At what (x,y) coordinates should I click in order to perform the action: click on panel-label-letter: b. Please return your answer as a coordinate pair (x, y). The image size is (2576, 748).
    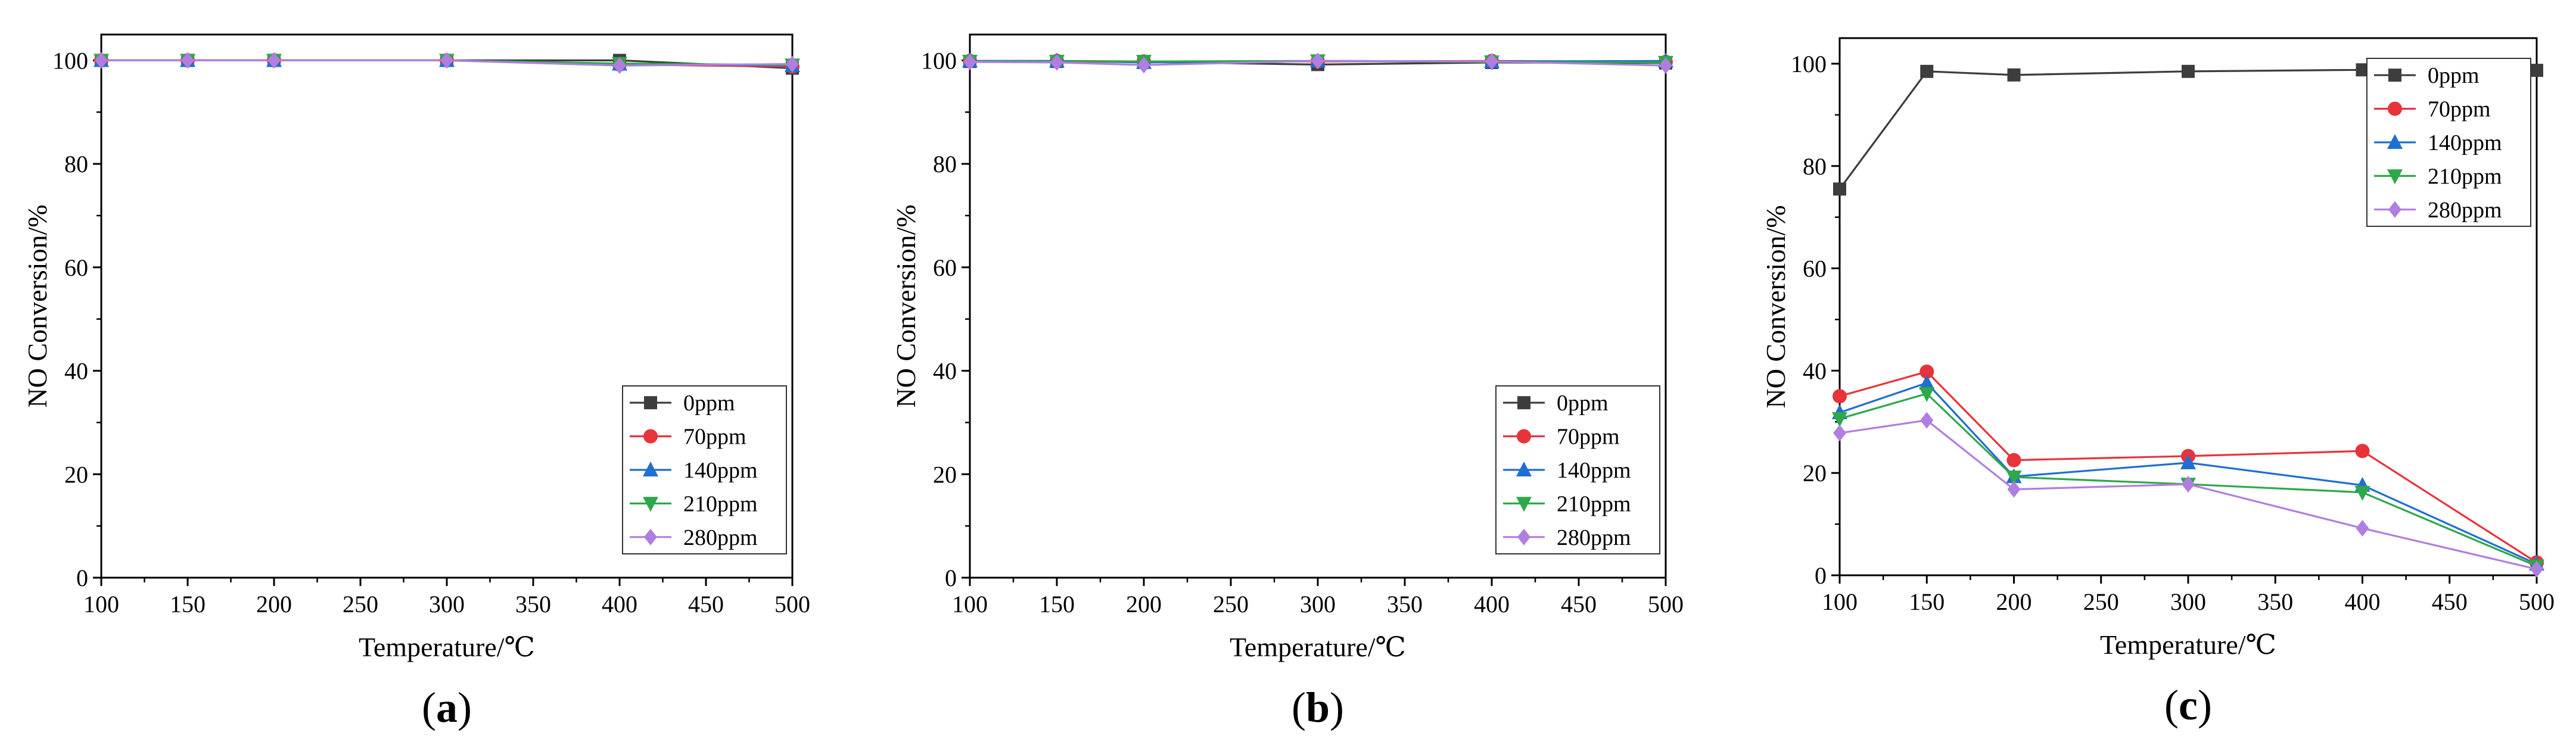
    Looking at the image, I should click on (1318, 707).